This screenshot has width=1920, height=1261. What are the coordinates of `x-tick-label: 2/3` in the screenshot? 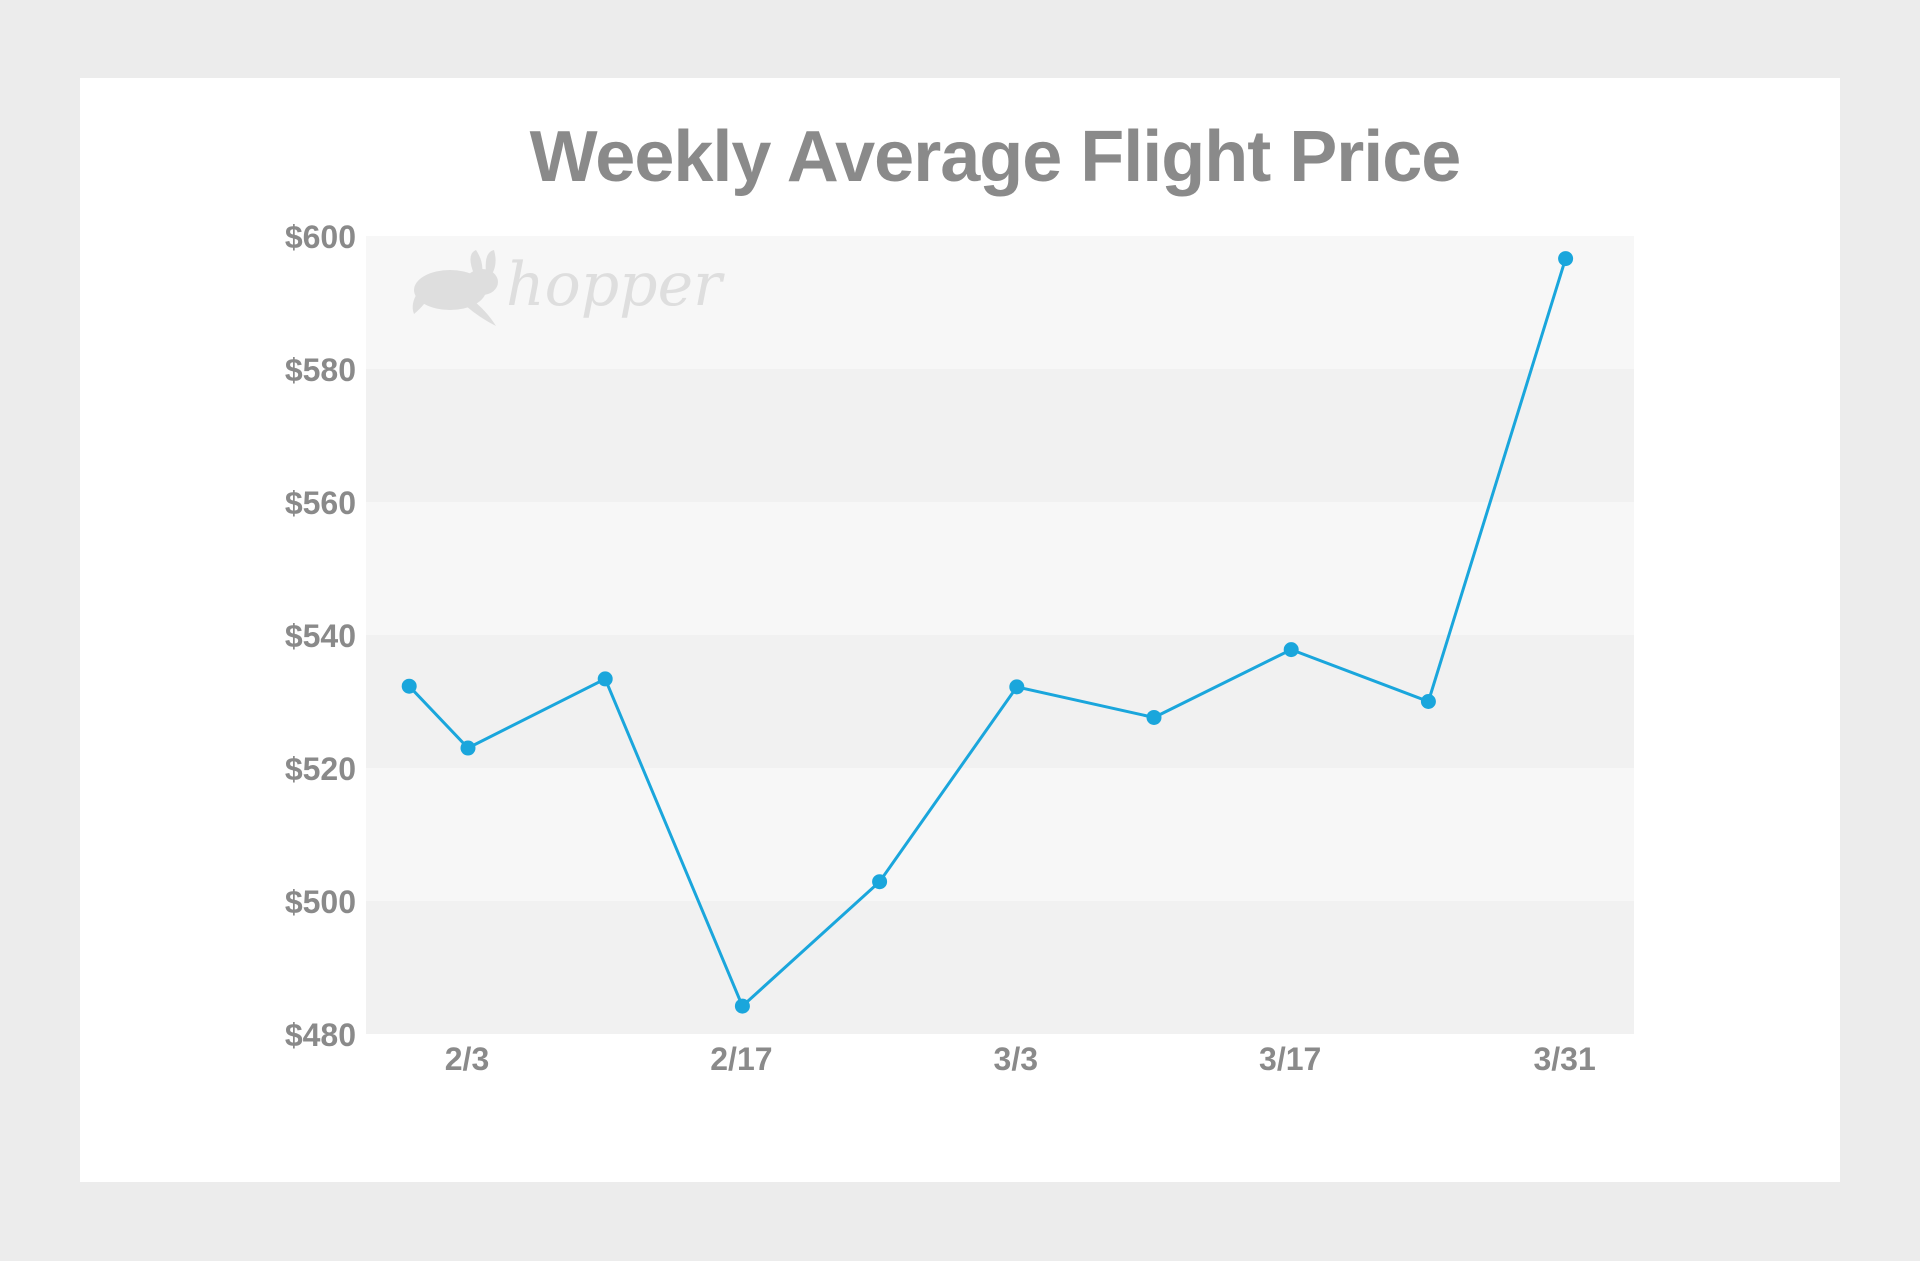 It's located at (467, 1059).